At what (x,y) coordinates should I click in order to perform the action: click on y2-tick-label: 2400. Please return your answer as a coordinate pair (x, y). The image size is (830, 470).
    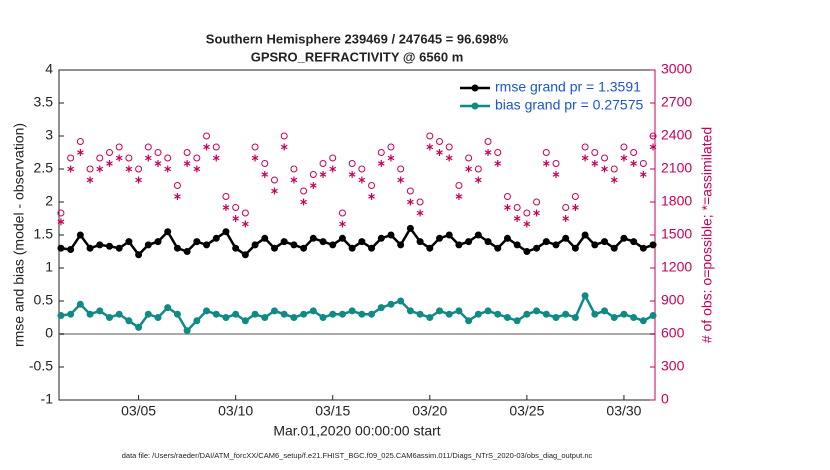
    Looking at the image, I should click on (676, 135).